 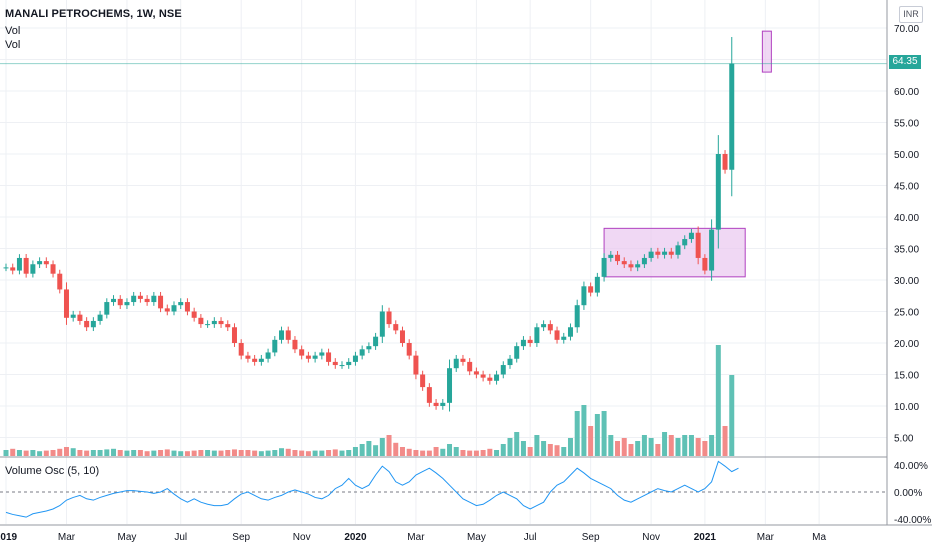 I want to click on currency-badge: INR, so click(x=911, y=14).